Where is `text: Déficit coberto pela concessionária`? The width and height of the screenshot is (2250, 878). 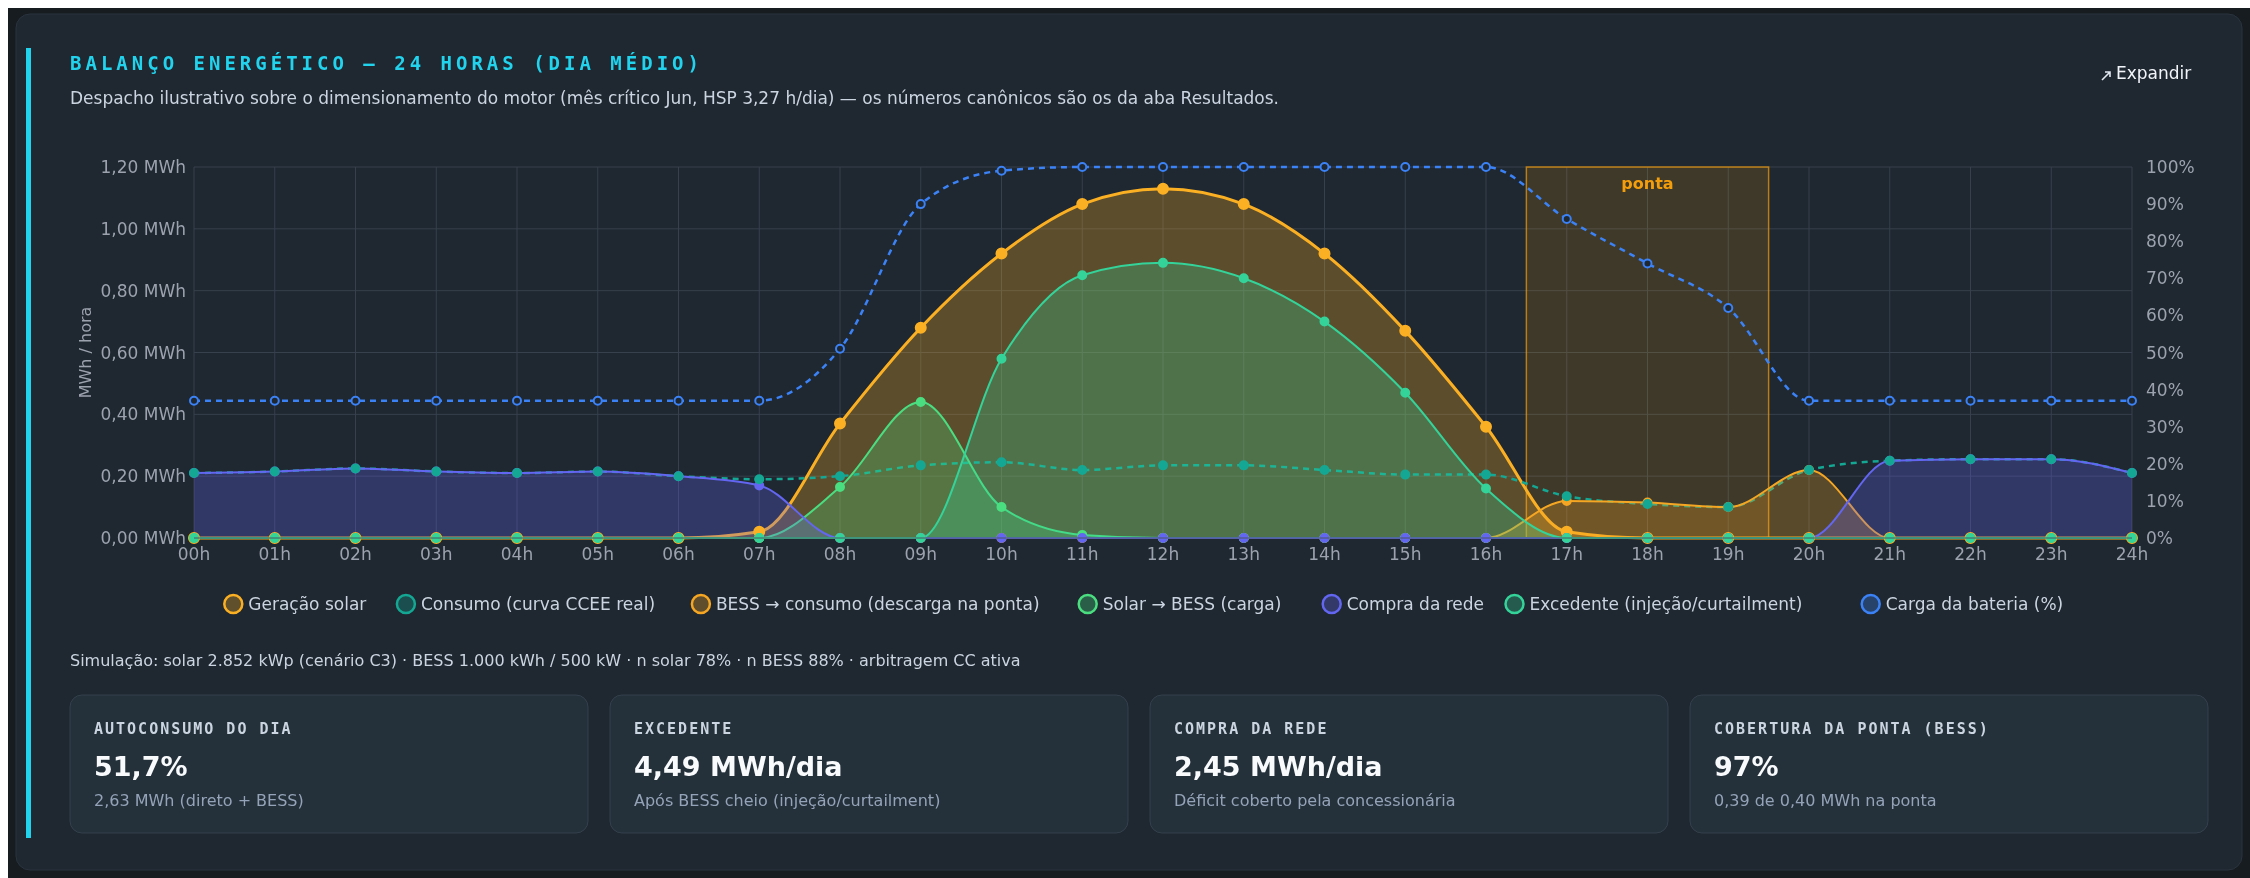 text: Déficit coberto pela concessionária is located at coordinates (1315, 800).